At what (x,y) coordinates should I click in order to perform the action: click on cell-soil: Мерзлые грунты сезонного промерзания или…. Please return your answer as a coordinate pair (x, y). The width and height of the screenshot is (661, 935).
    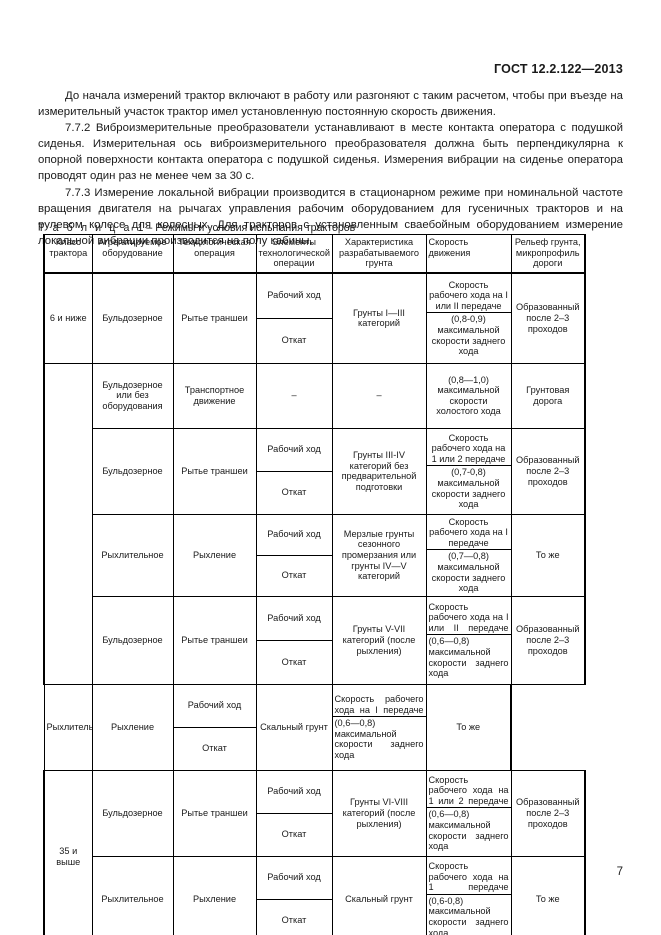
    Looking at the image, I should click on (379, 555).